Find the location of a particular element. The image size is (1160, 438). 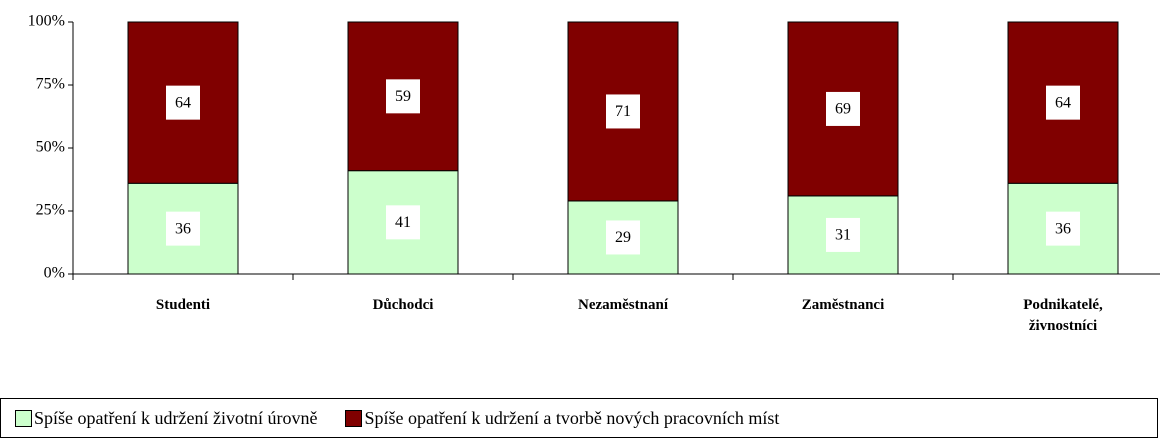

y-tick-label: 0% is located at coordinates (54, 273).